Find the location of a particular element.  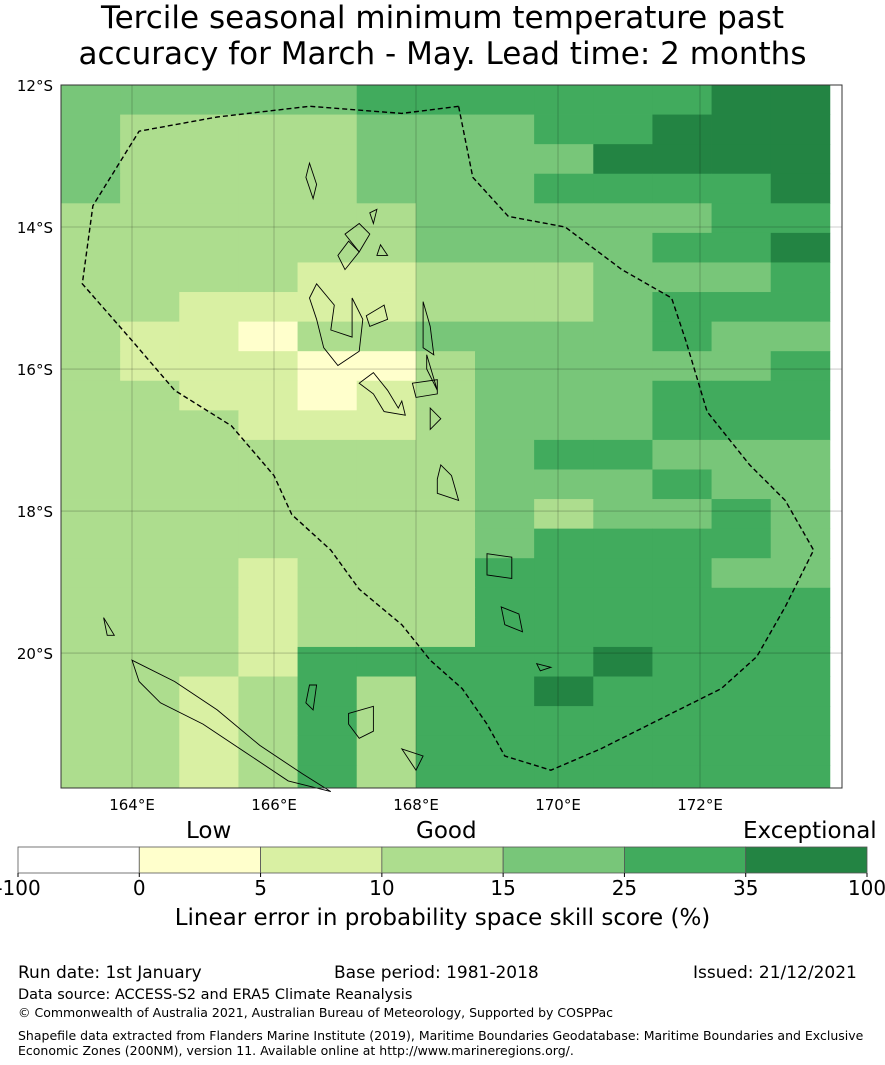

lat-tick-label: 16°S is located at coordinates (35, 370).